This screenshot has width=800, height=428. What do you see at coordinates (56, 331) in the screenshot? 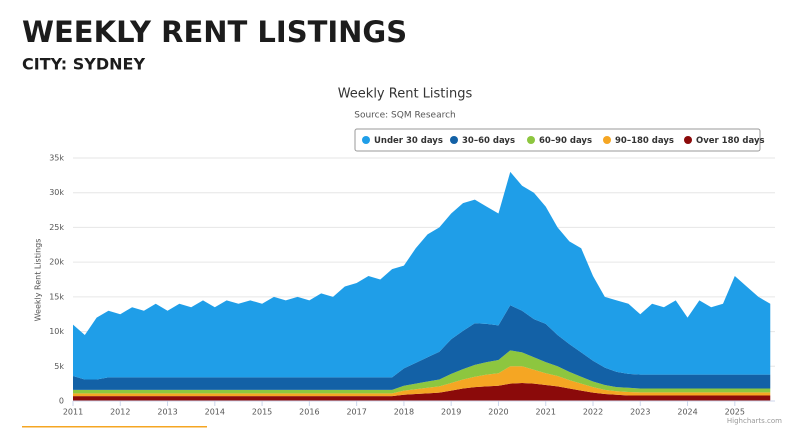
I see `y-tick-label: 10k` at bounding box center [56, 331].